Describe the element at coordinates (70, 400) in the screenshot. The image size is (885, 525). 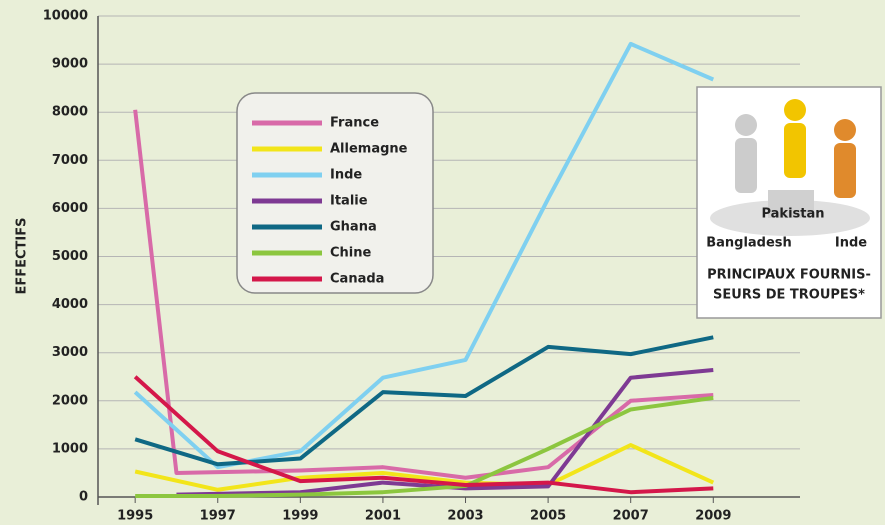
I see `y-tick-label: 2000` at that location.